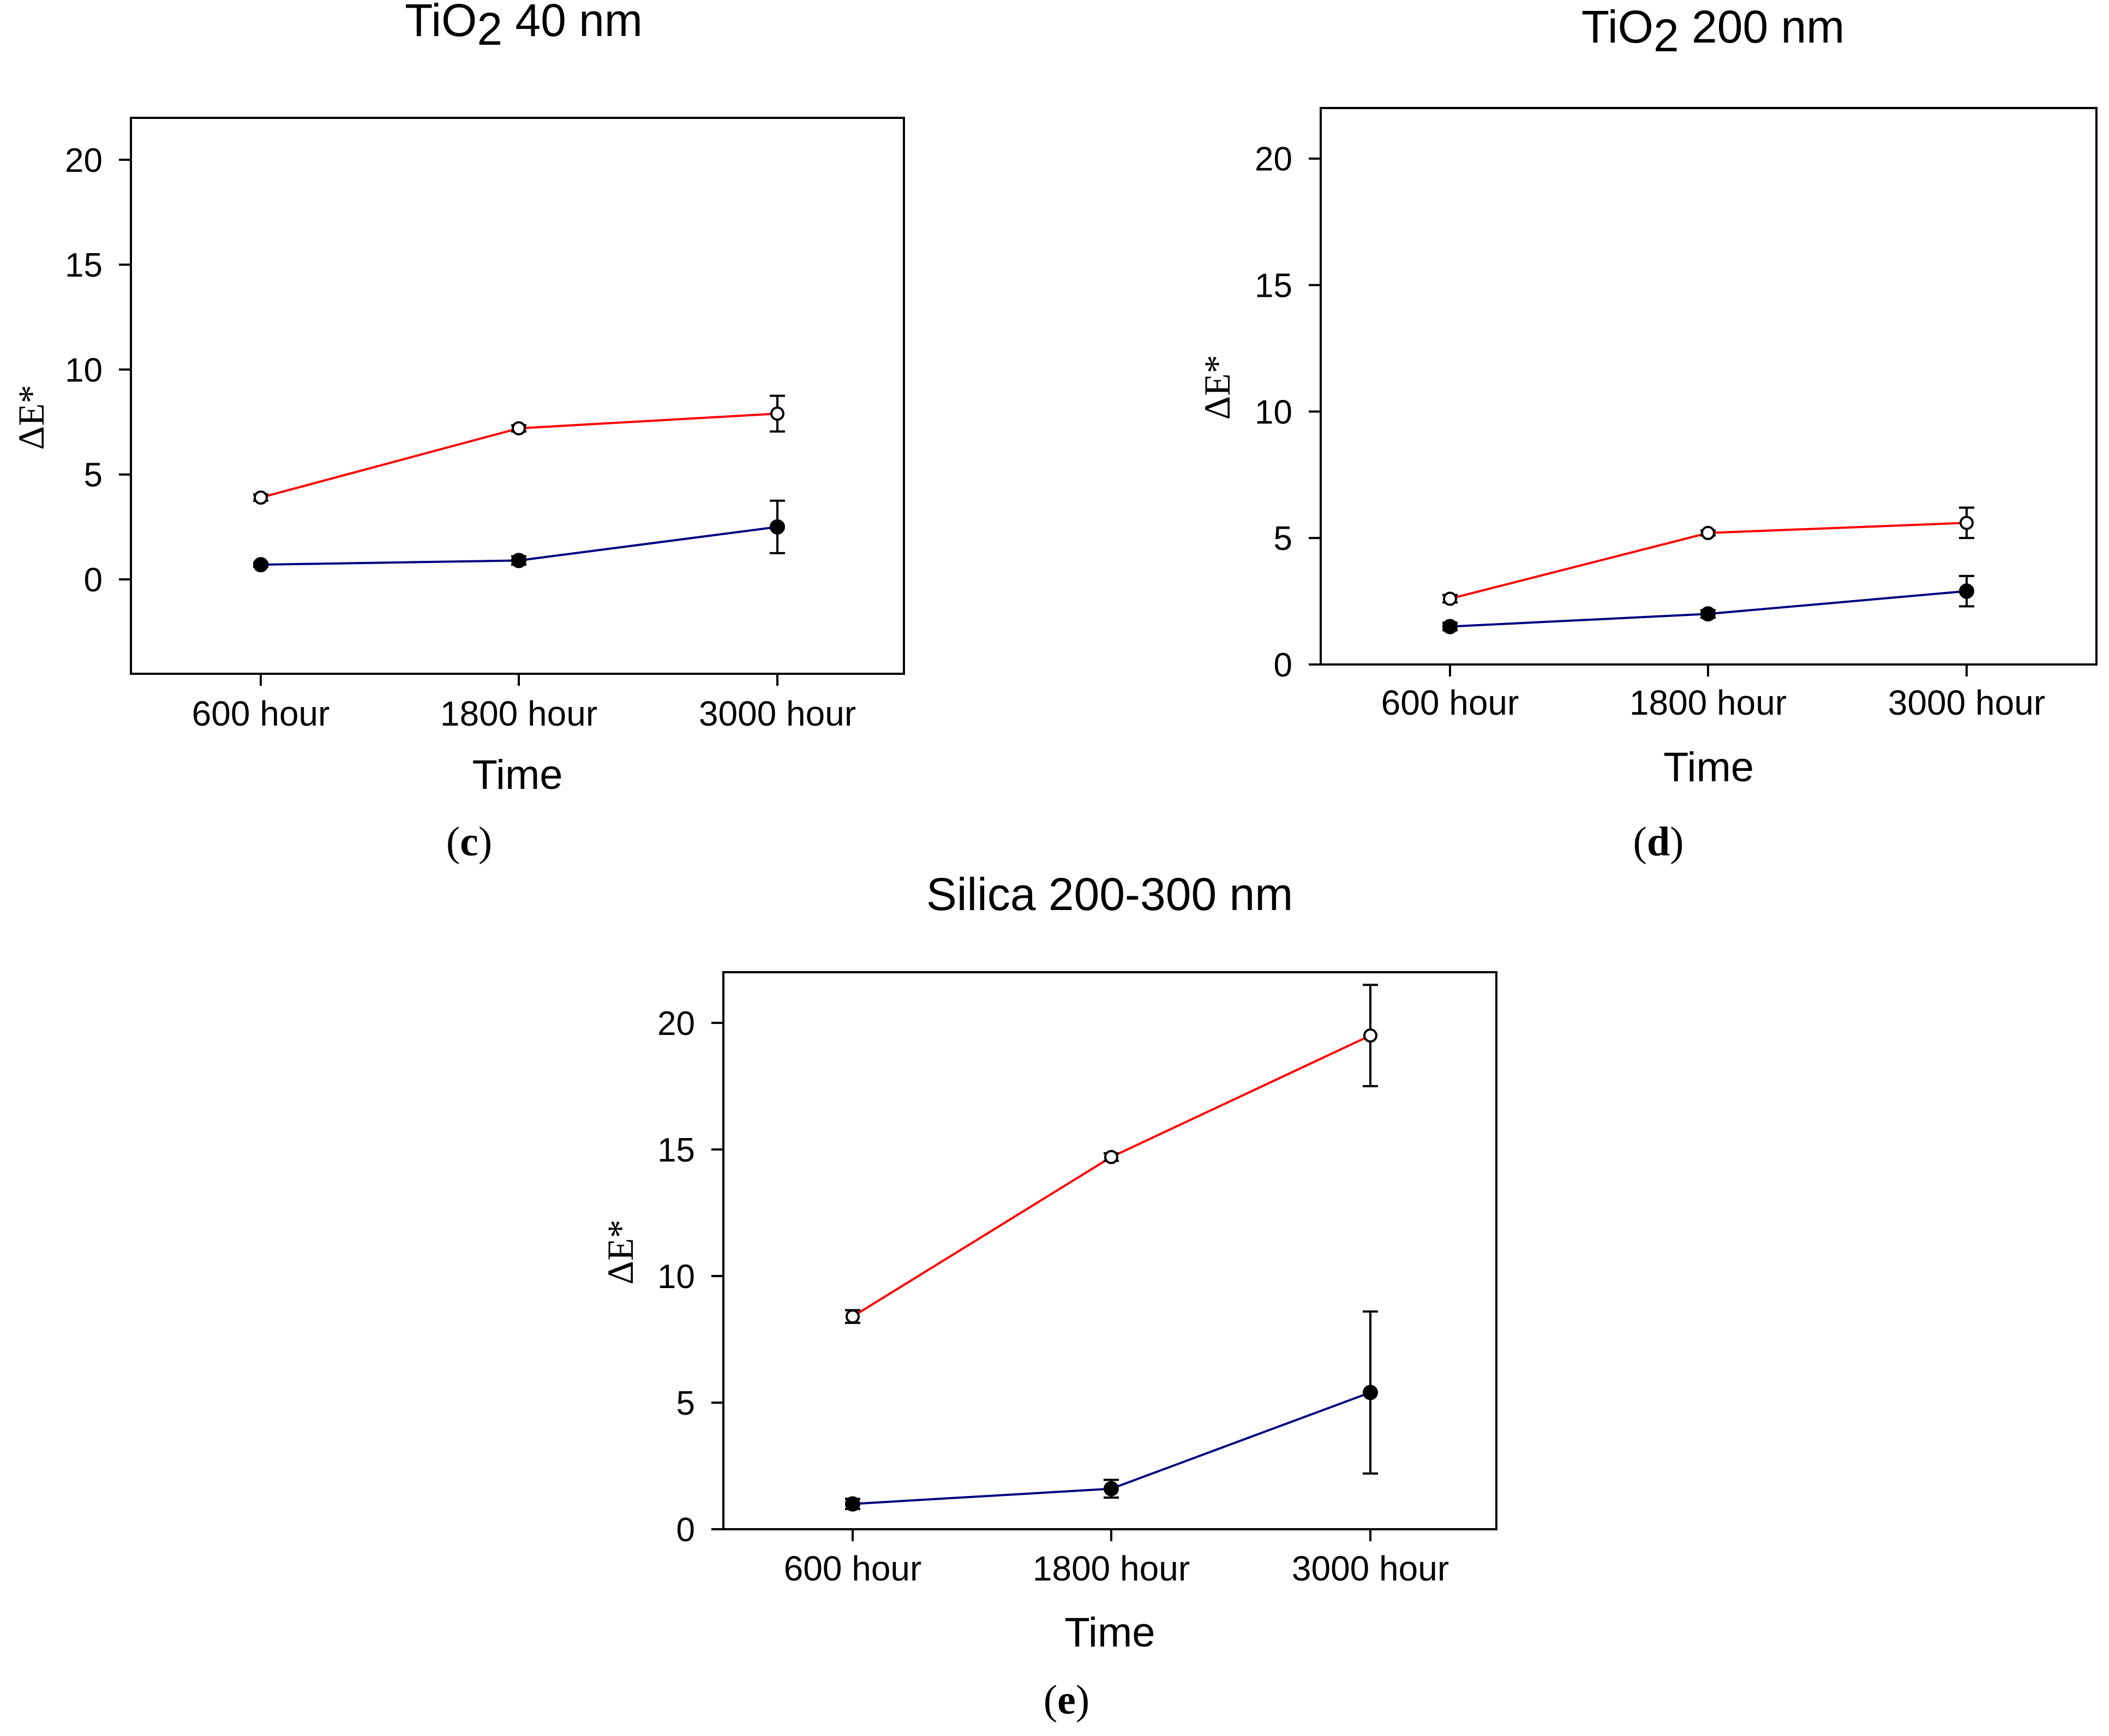 The height and width of the screenshot is (1736, 2109). I want to click on chart-title-main: Silica 200-300 nm, so click(1109, 895).